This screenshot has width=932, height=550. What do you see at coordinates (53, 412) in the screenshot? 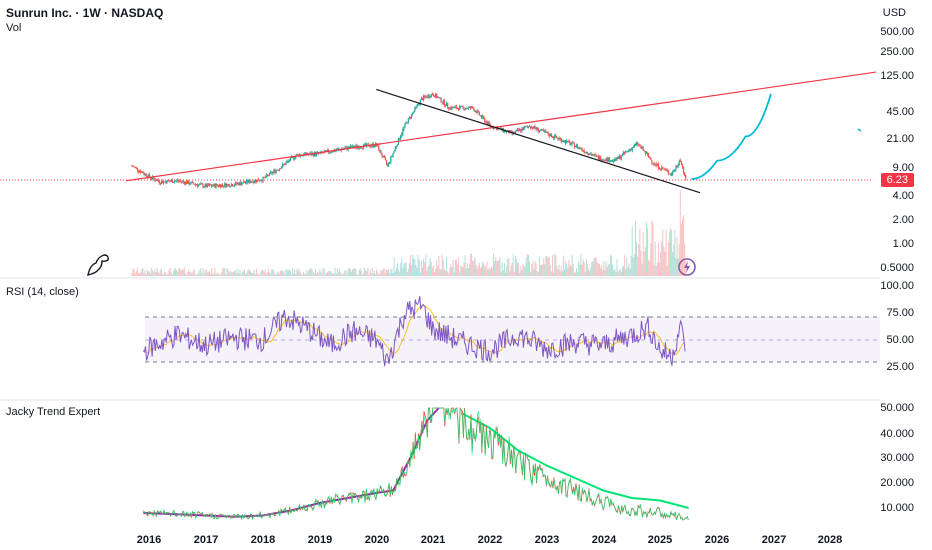
I see `indicator-label: Jacky Trend Expert` at bounding box center [53, 412].